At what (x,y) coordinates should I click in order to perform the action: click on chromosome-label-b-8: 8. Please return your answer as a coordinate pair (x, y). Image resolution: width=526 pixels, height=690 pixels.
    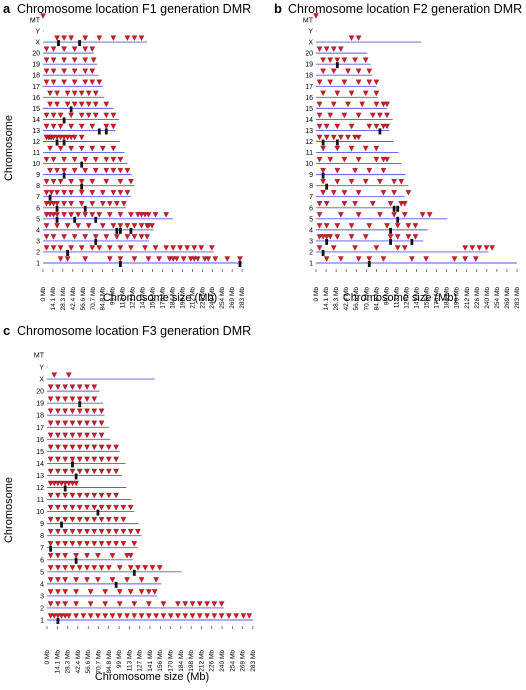
    Looking at the image, I should click on (311, 186).